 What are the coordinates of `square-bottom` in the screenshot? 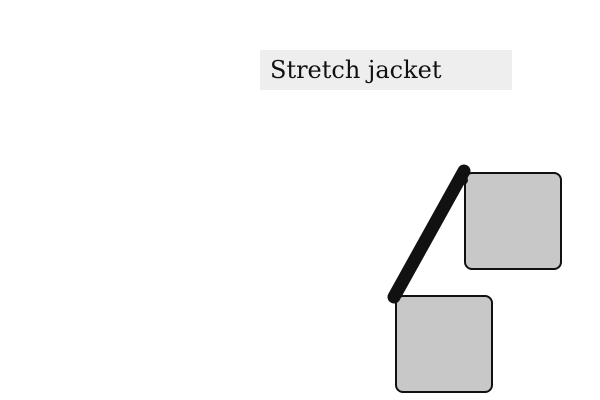 It's located at (444, 344).